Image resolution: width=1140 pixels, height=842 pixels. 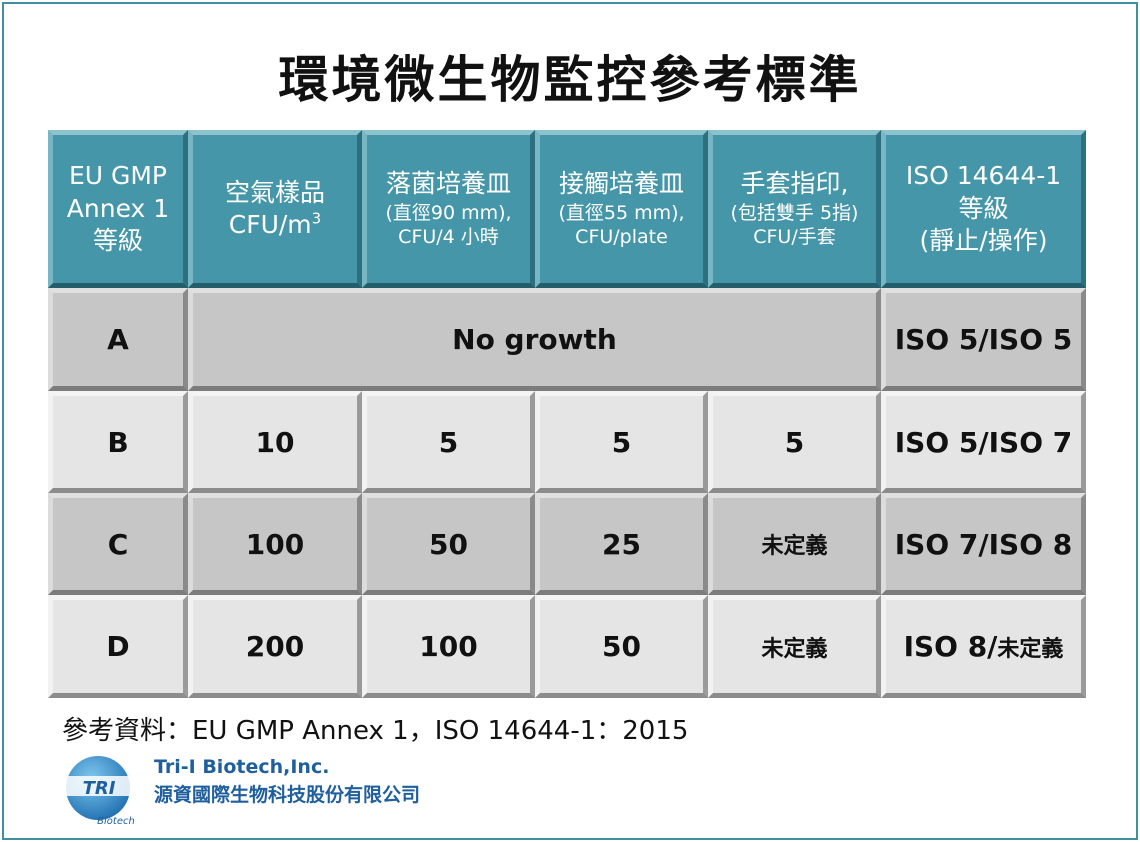 What do you see at coordinates (950, 646) in the screenshot?
I see `row-d-iso-main: ISO 8/` at bounding box center [950, 646].